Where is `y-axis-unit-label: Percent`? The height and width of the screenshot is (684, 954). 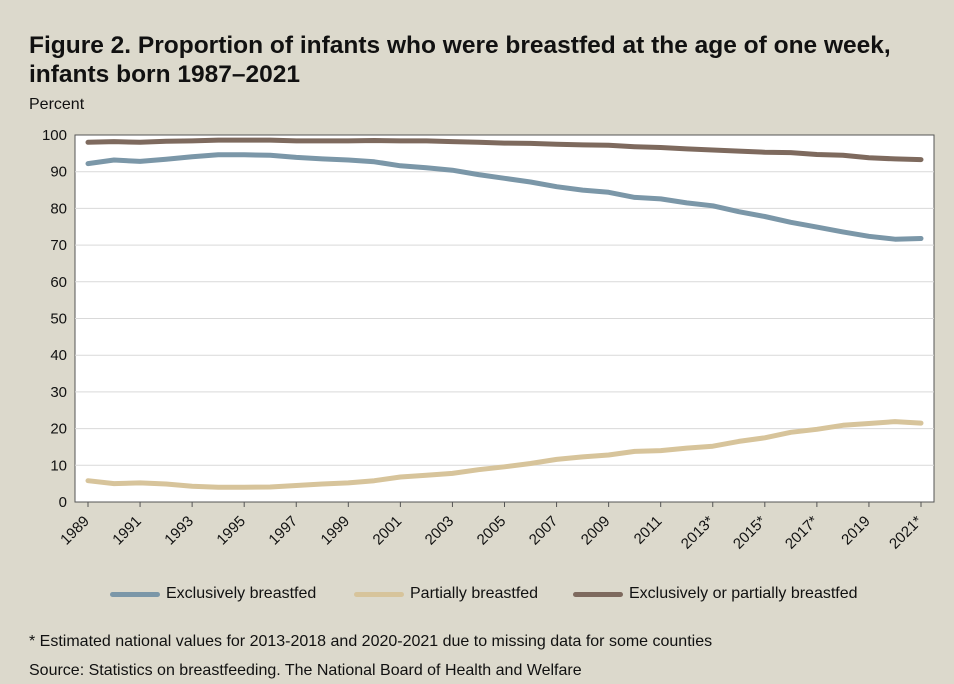
y-axis-unit-label: Percent is located at coordinates (57, 104).